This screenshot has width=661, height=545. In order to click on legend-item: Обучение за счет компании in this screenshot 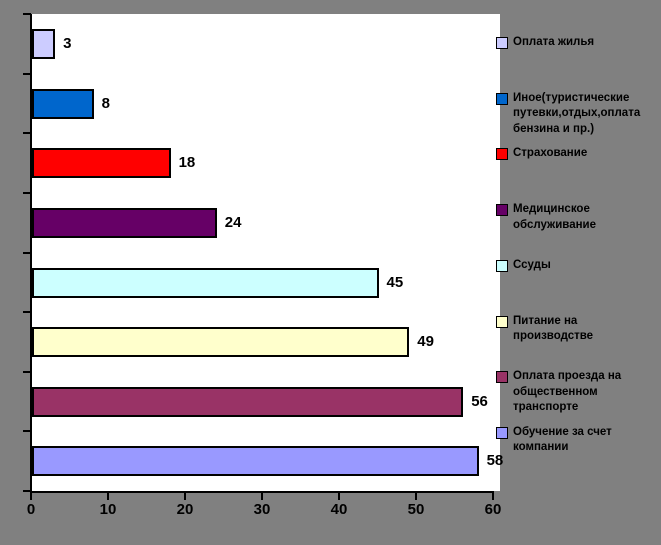, I will do `click(577, 440)`.